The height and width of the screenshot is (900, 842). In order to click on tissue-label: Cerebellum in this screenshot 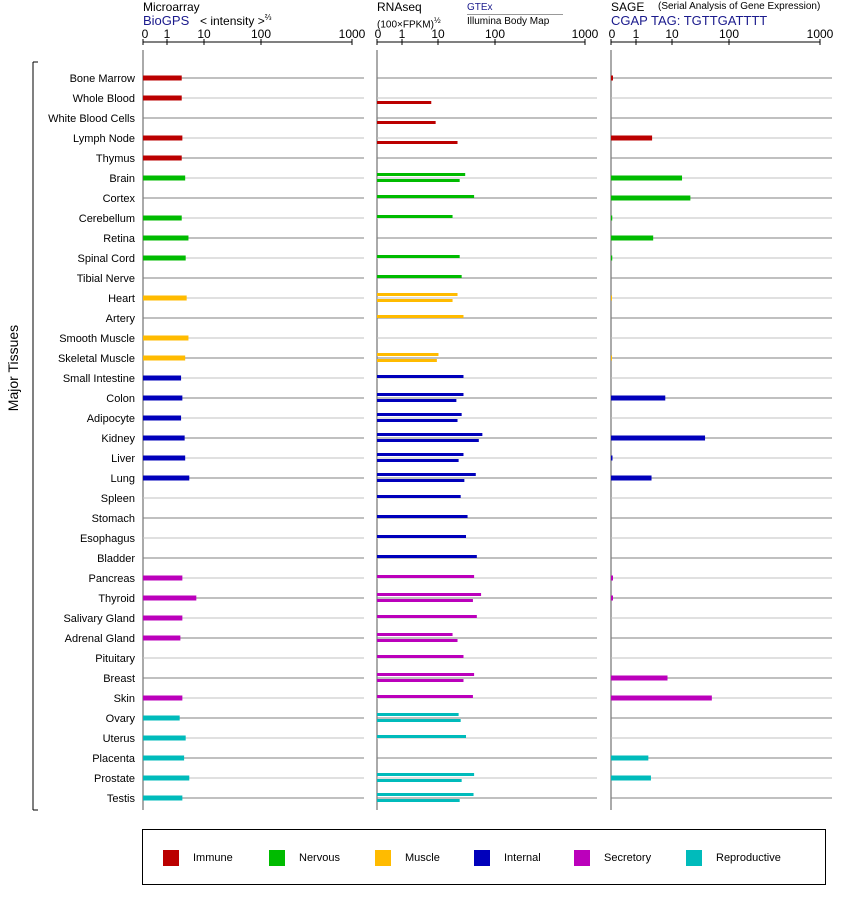, I will do `click(107, 219)`.